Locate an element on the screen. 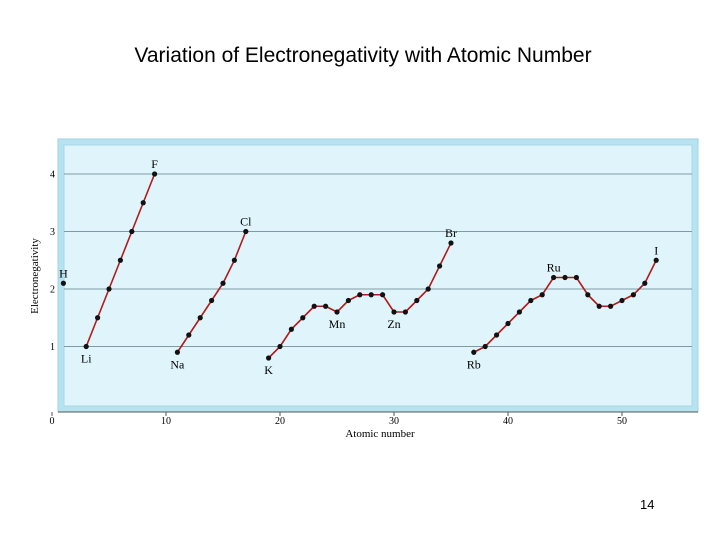  data-point-z16 is located at coordinates (234, 260).